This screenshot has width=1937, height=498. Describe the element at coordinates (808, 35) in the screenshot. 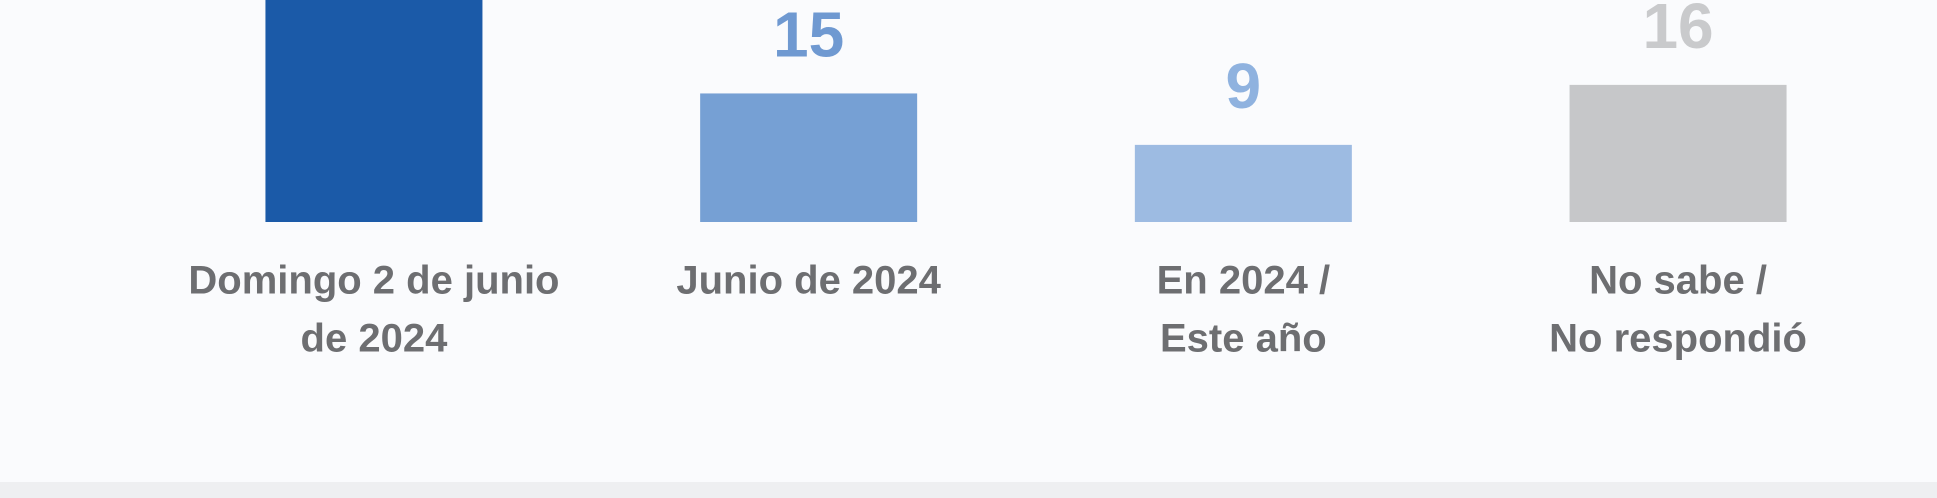

I see `value-label: 15` at that location.